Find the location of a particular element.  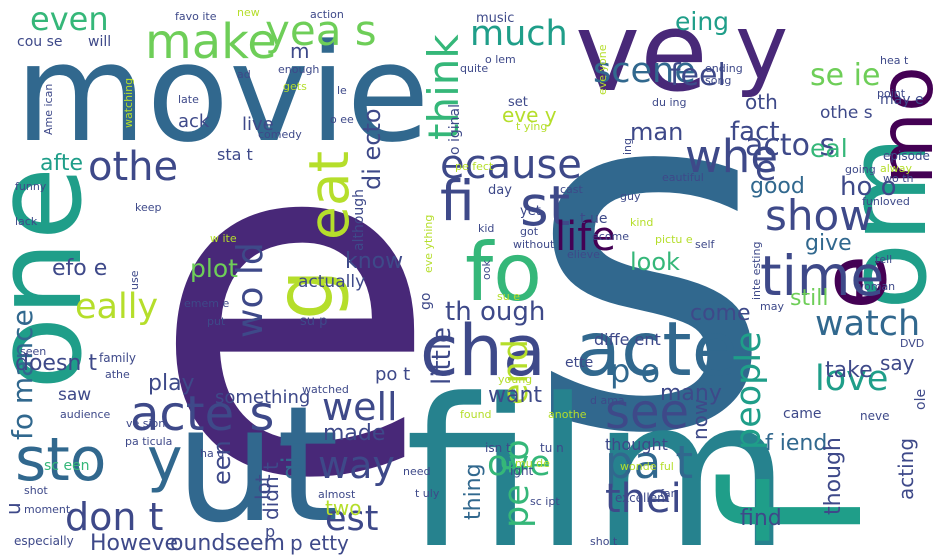

cloud-word: set is located at coordinates (518, 102).